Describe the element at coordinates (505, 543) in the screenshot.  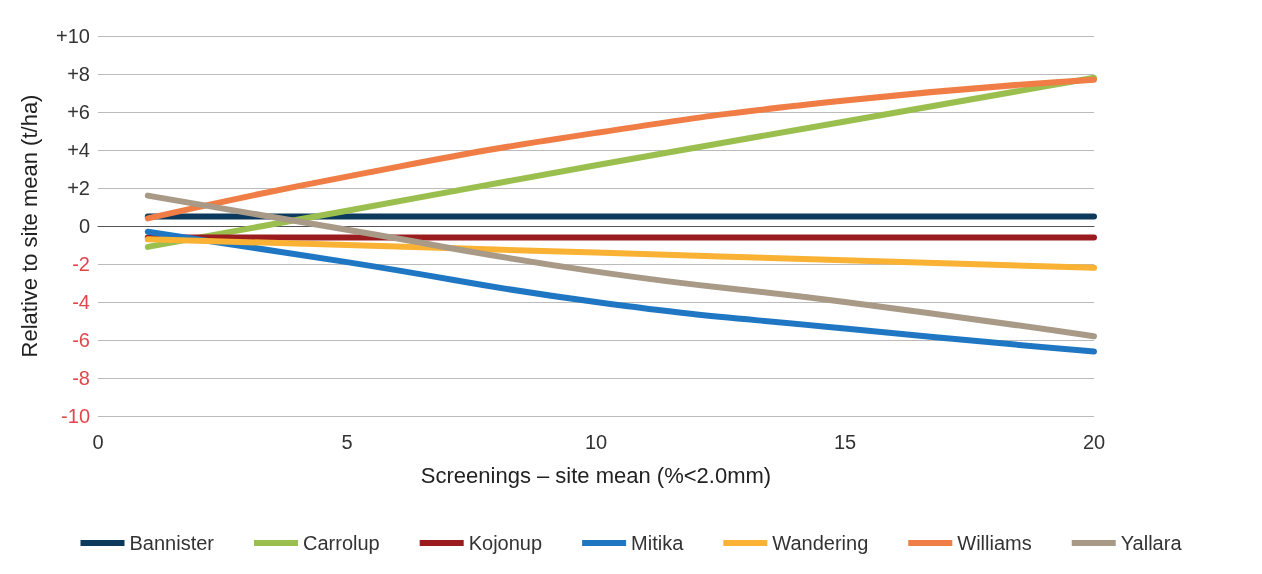
I see `legend-label: Kojonup` at that location.